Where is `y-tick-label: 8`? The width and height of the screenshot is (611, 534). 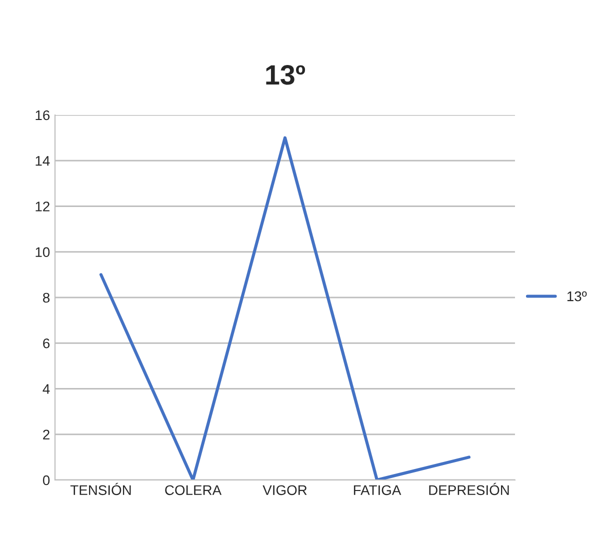 y-tick-label: 8 is located at coordinates (46, 297).